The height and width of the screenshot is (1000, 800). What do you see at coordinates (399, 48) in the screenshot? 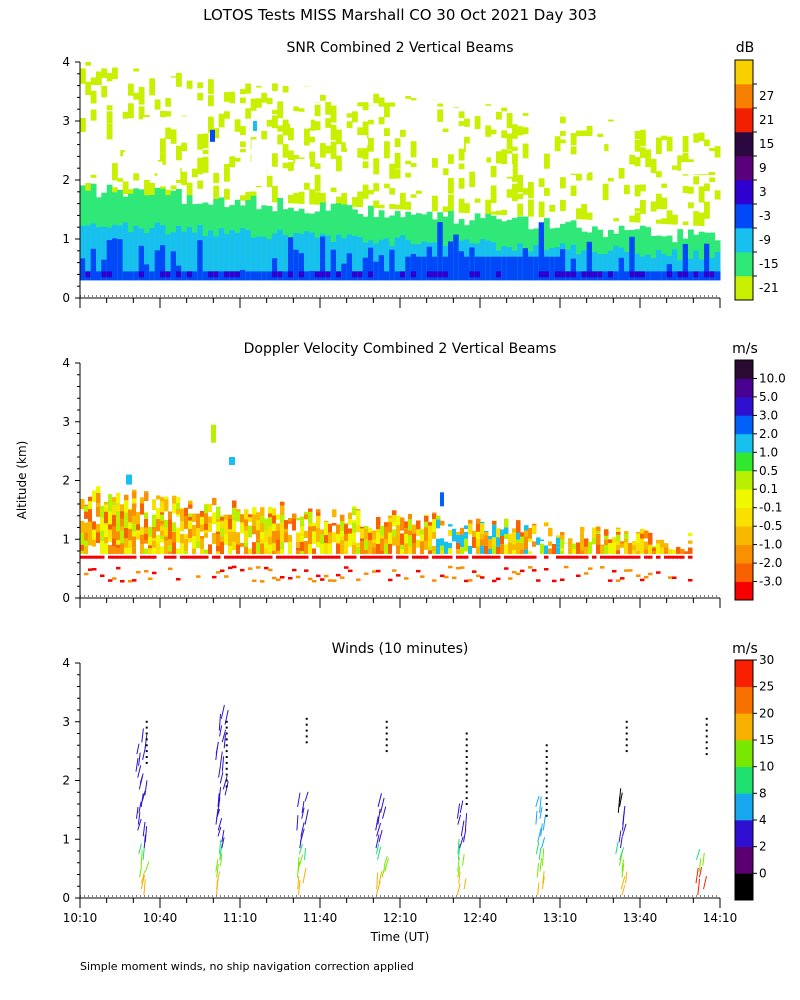
I see `snr-panel-title: SNR Combined 2 Vertical Beams` at bounding box center [399, 48].